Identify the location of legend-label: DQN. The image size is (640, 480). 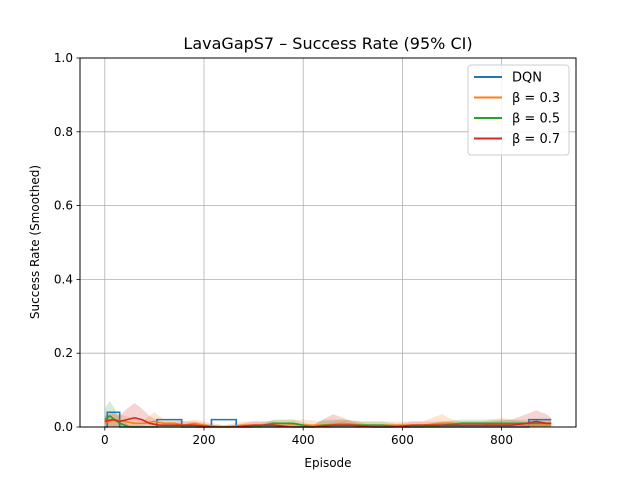
(527, 78).